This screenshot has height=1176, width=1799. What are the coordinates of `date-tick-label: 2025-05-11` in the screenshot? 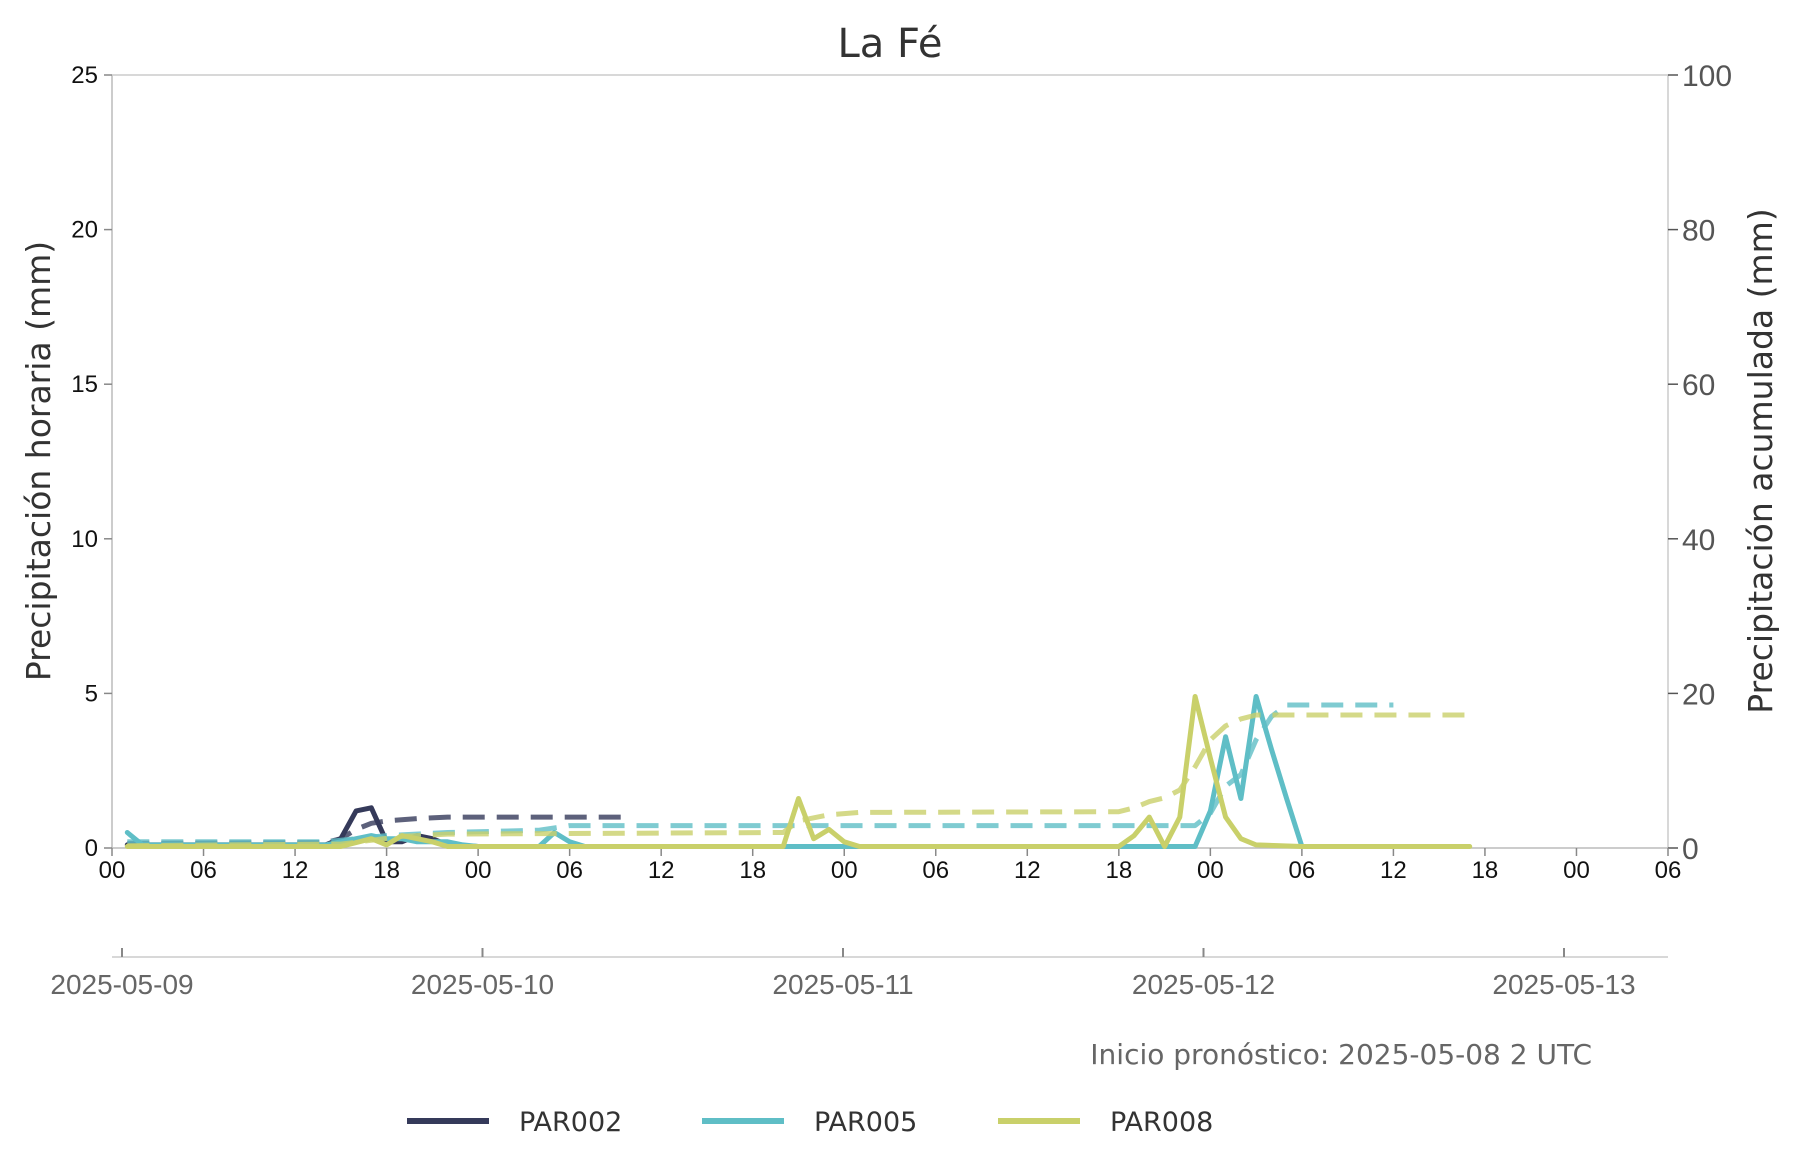 It's located at (842, 984).